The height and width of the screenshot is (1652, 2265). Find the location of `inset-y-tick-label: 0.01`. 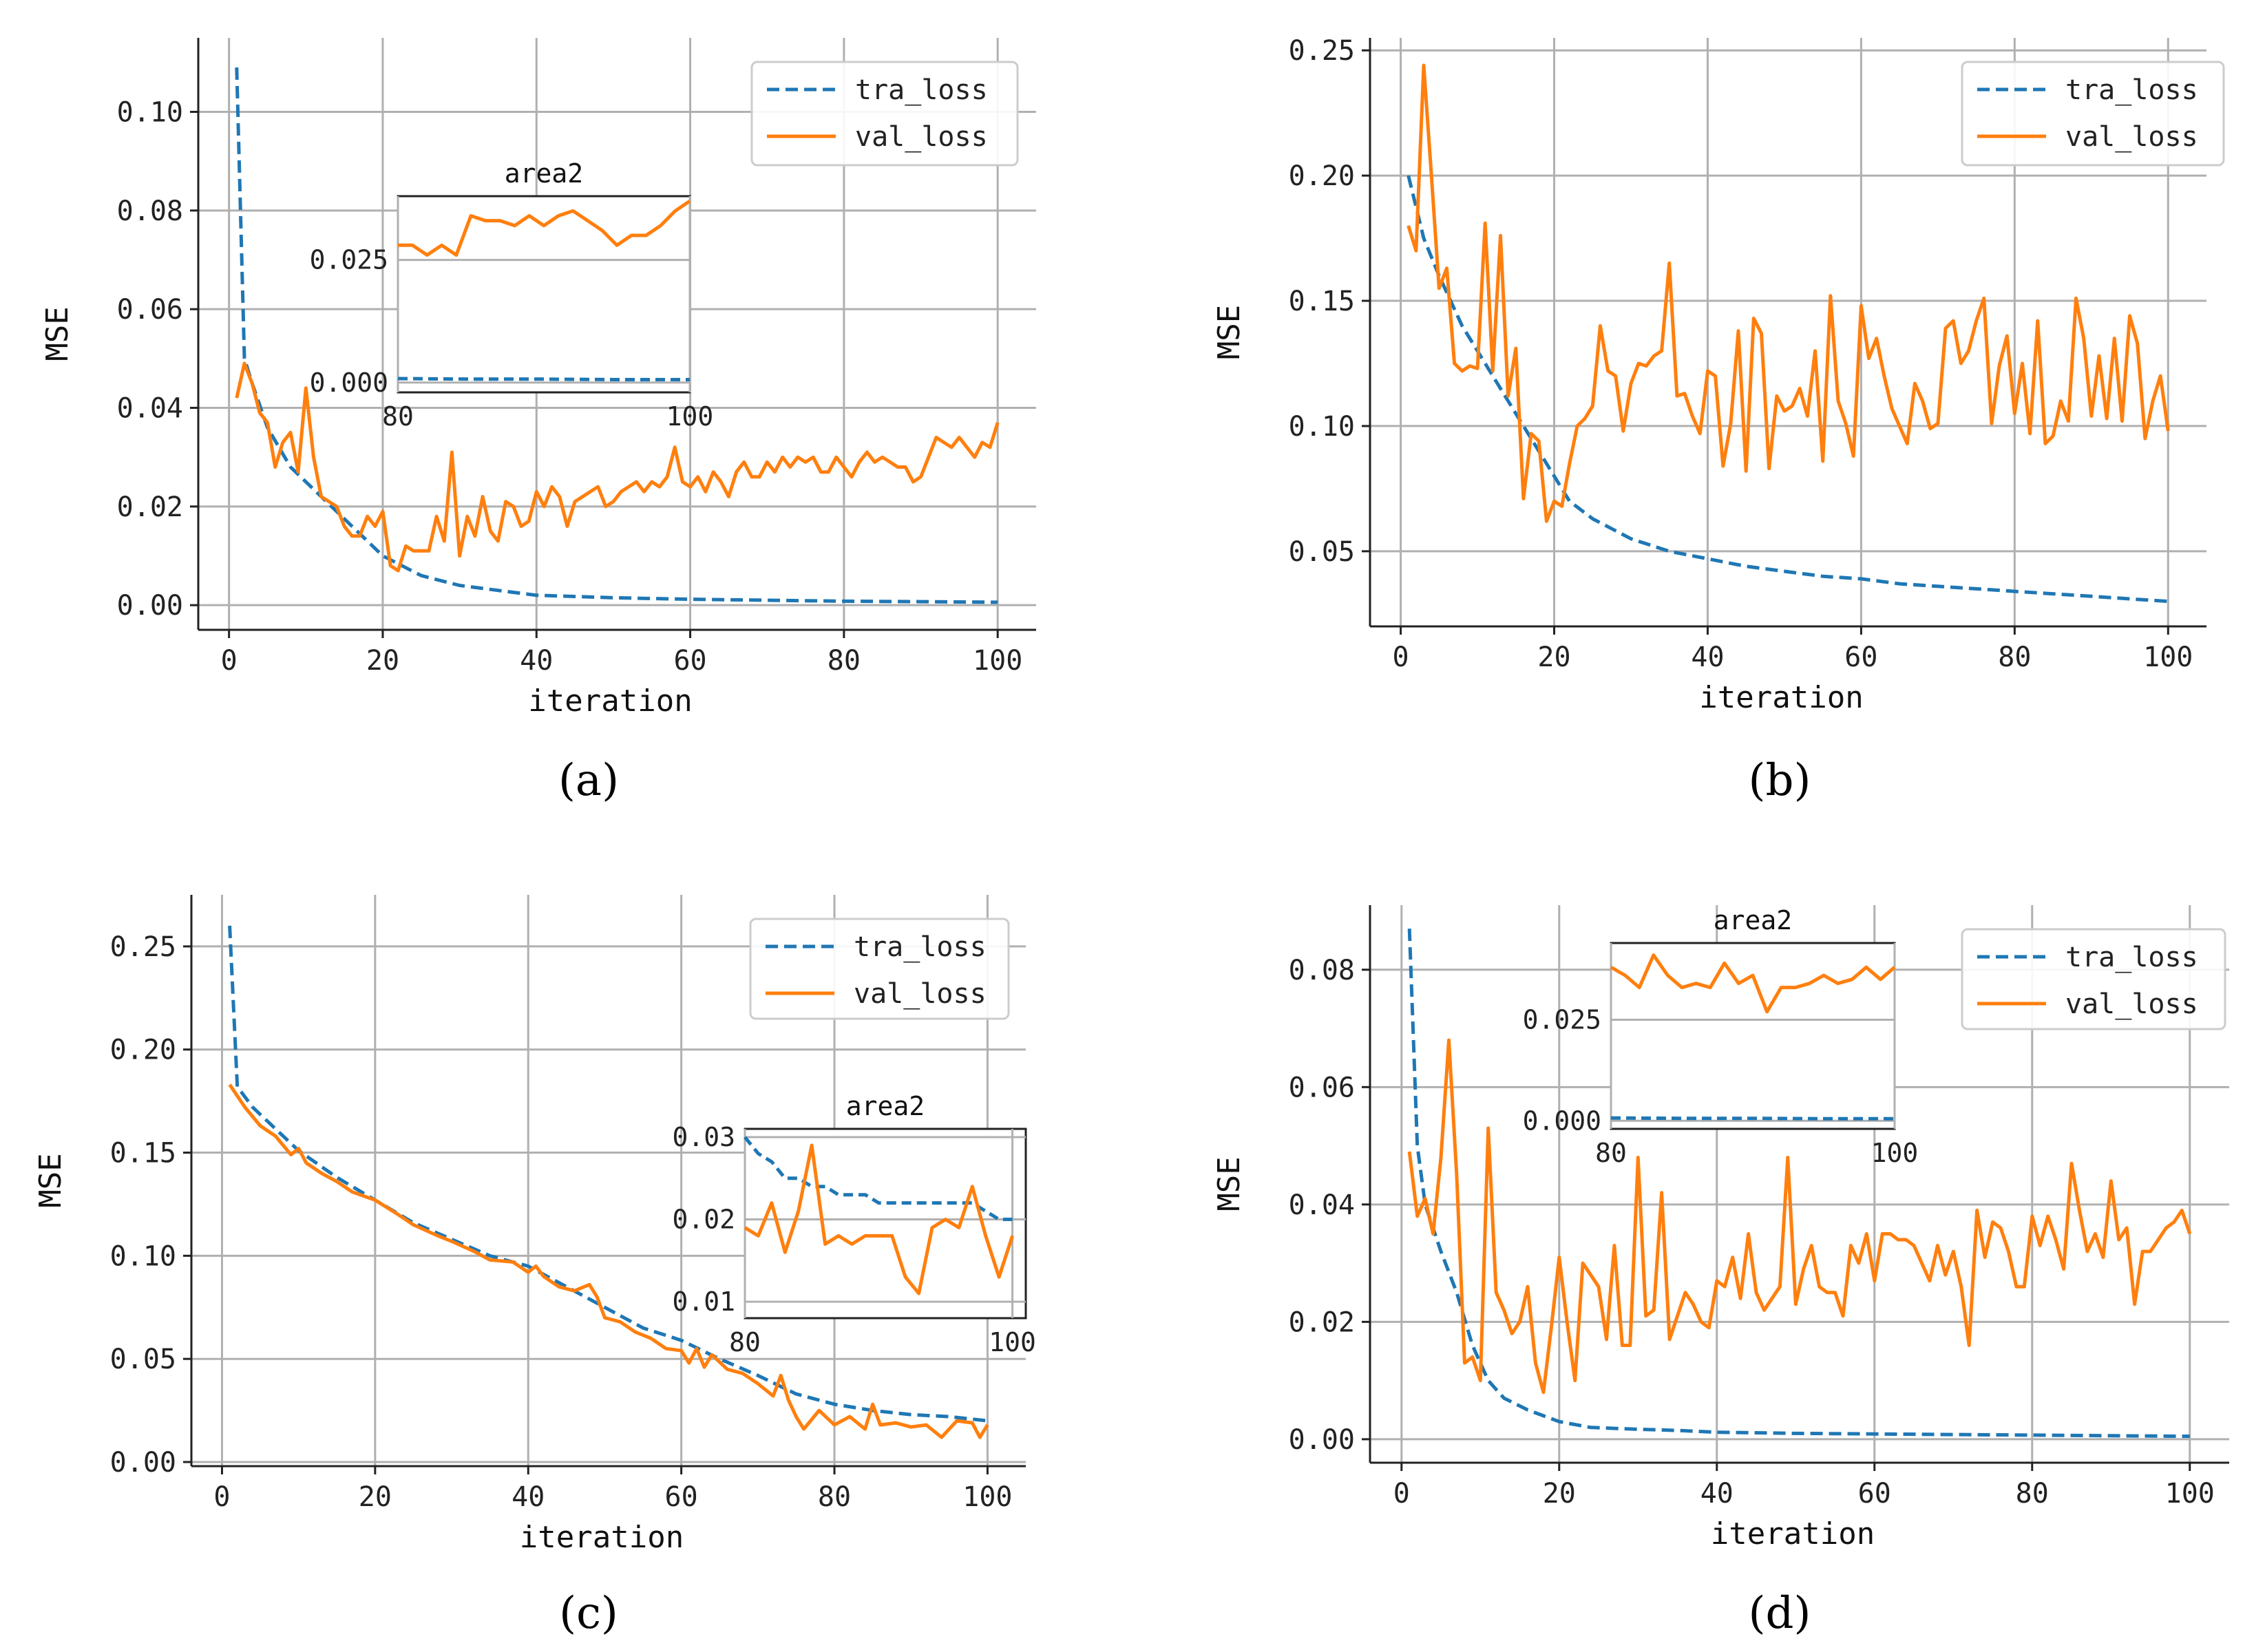

inset-y-tick-label: 0.01 is located at coordinates (703, 1302).